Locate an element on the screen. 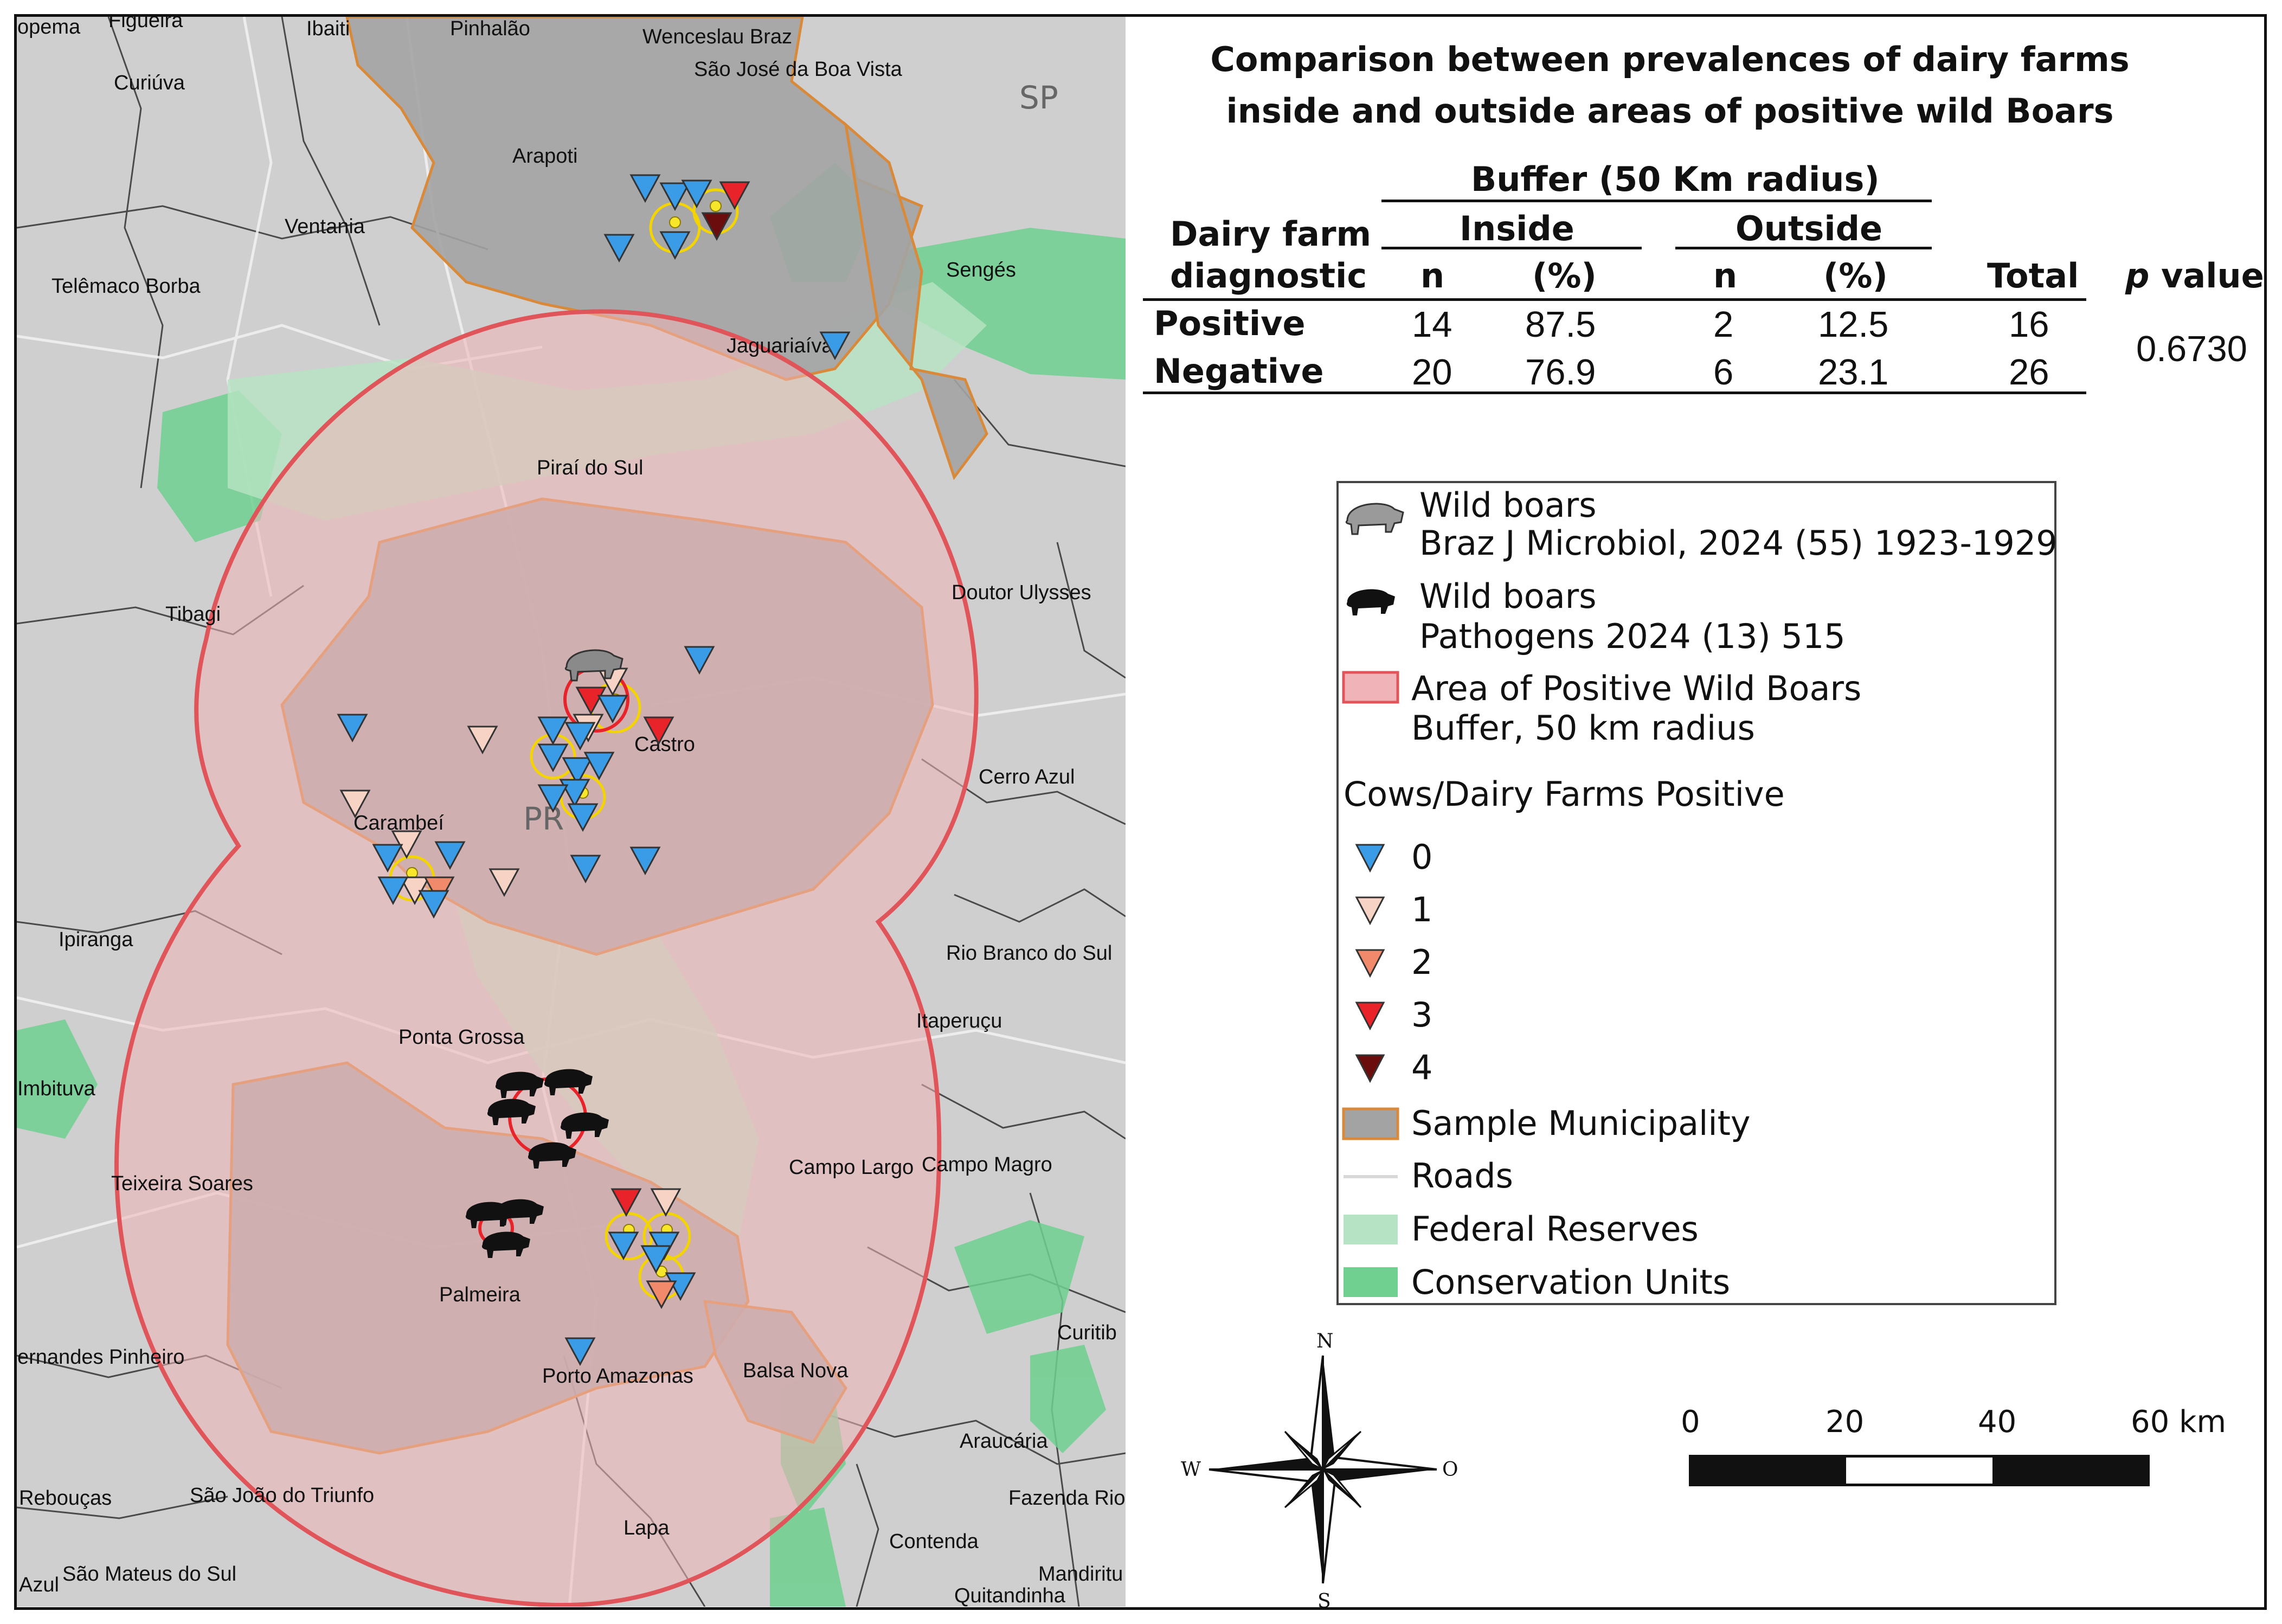 The height and width of the screenshot is (1624, 2282). svg-text: São João do Triunfo is located at coordinates (282, 1496).